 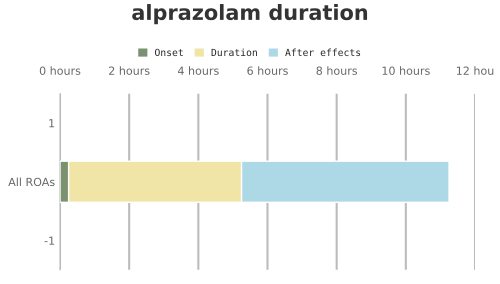 What do you see at coordinates (51, 123) in the screenshot?
I see `y-tick-label: 1` at bounding box center [51, 123].